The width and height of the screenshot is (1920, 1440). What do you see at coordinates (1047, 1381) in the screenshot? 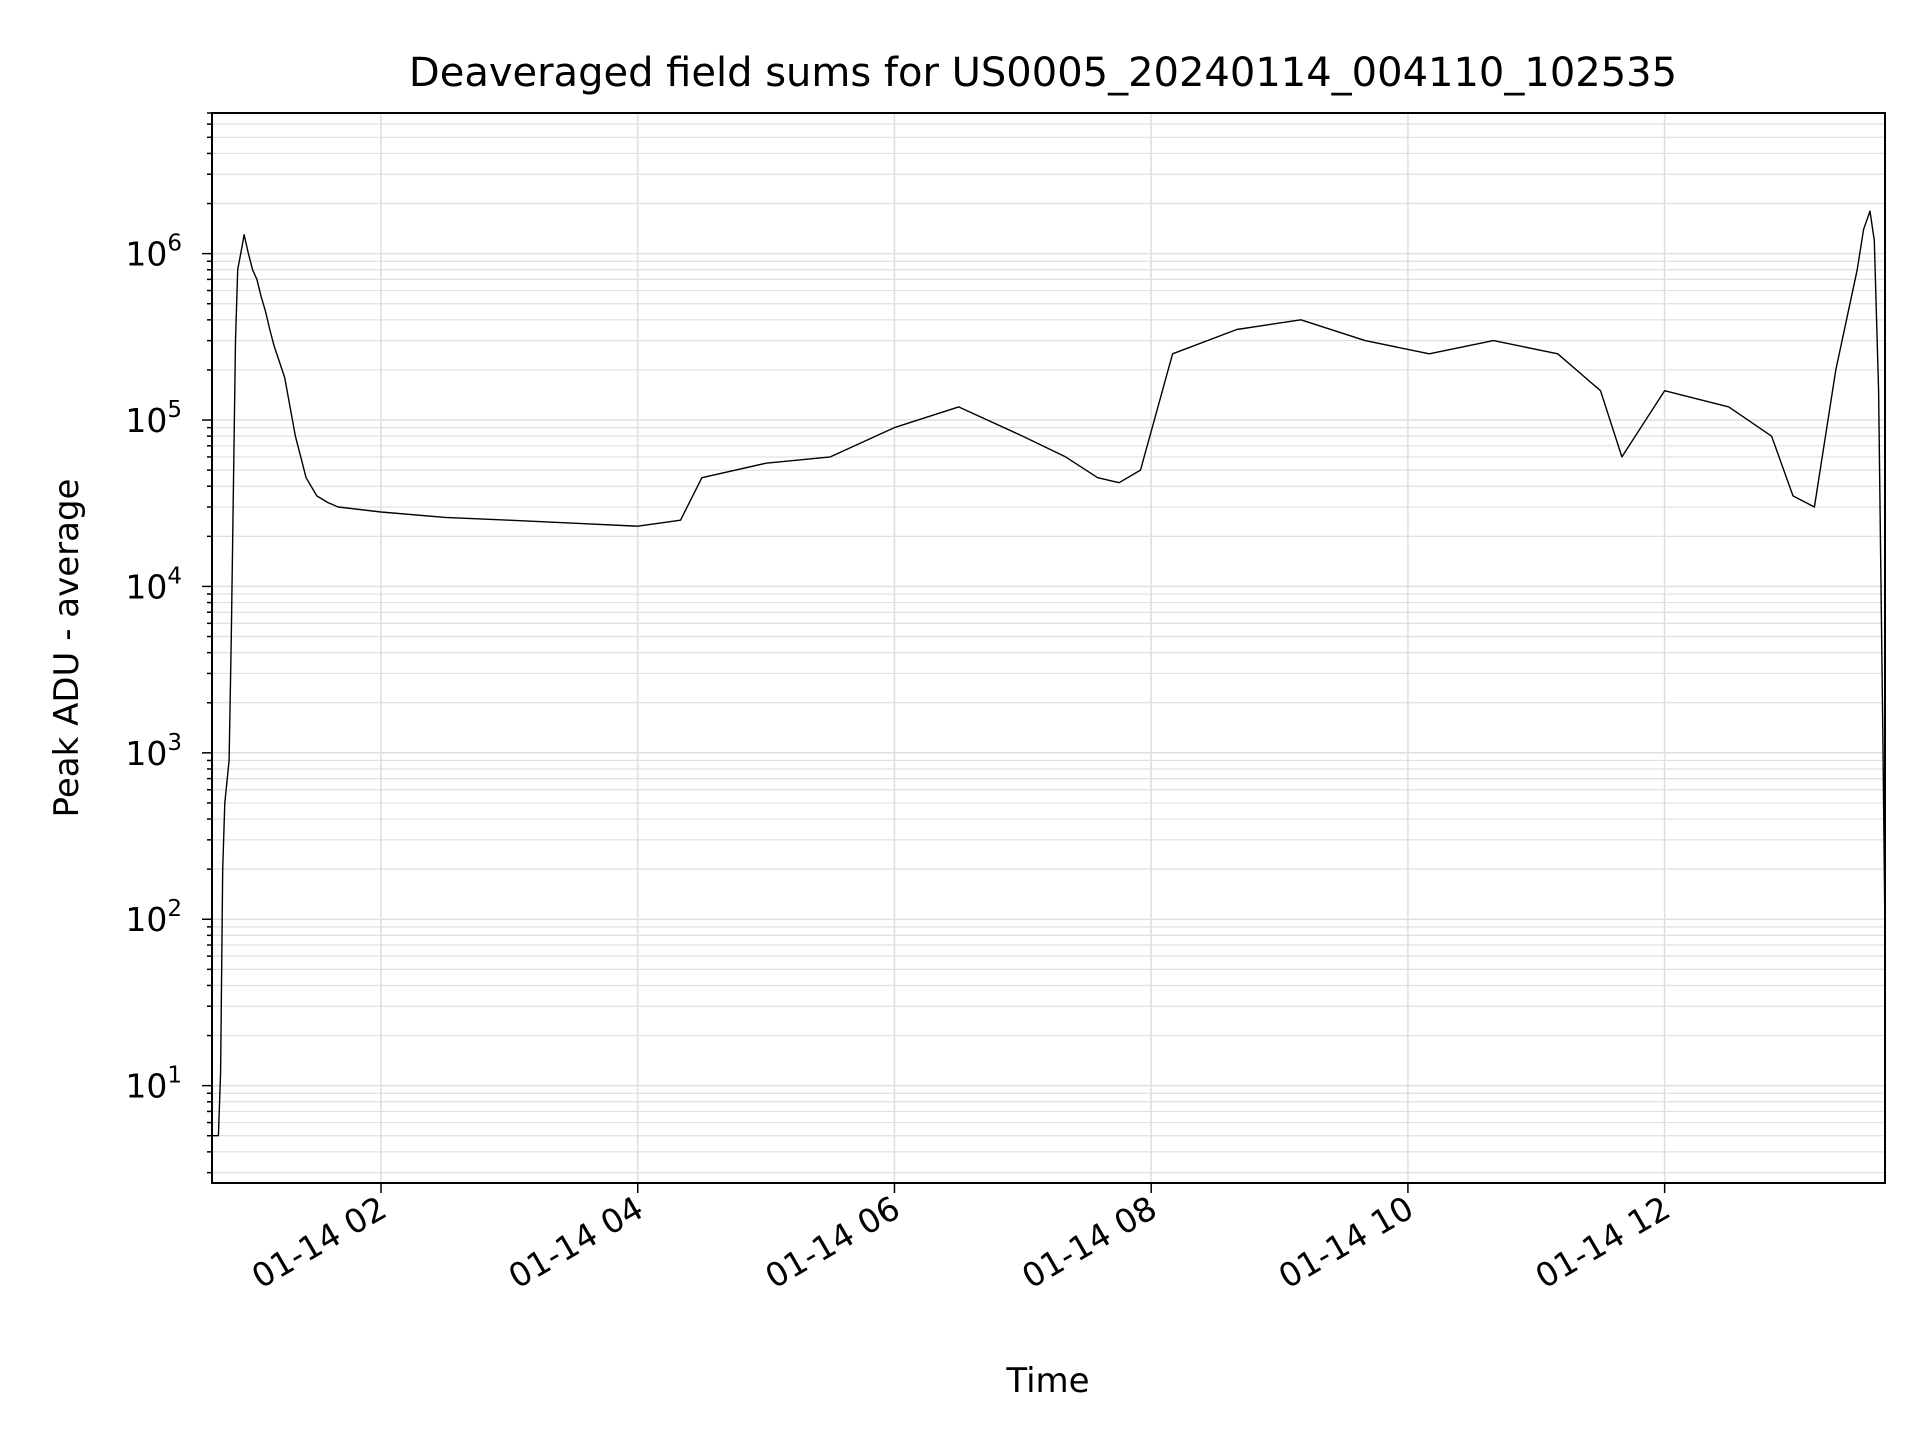
I see `x-axis-label: Time` at bounding box center [1047, 1381].